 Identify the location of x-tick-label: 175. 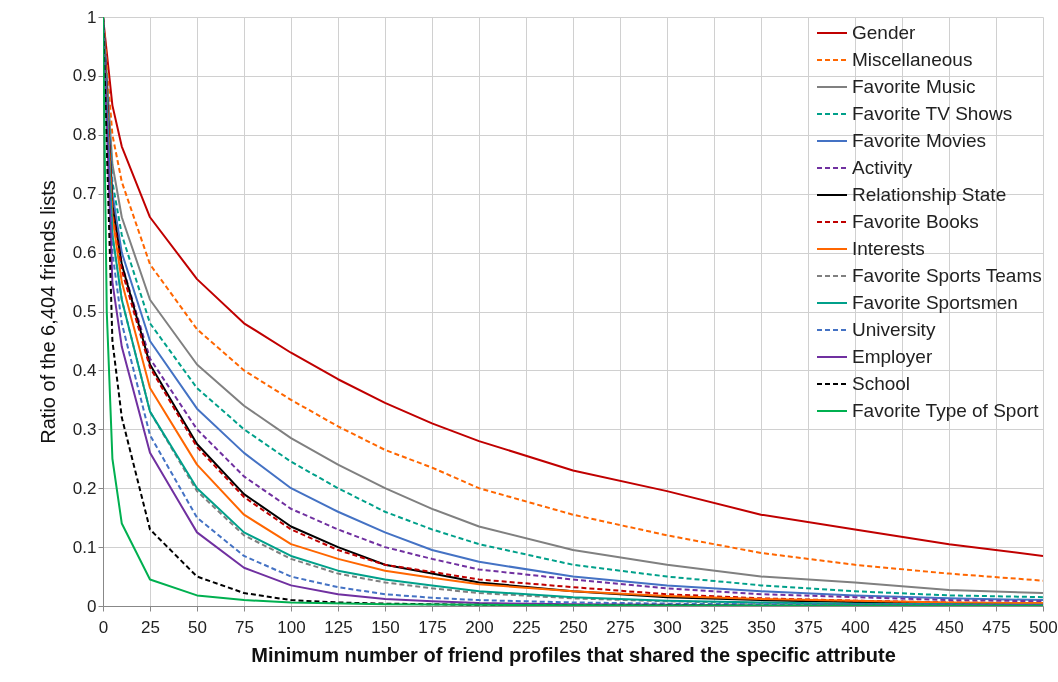
(432, 627).